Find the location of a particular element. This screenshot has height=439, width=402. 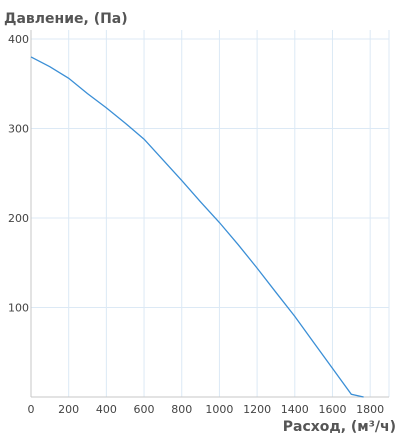

x-tick-label: 800 is located at coordinates (181, 409).